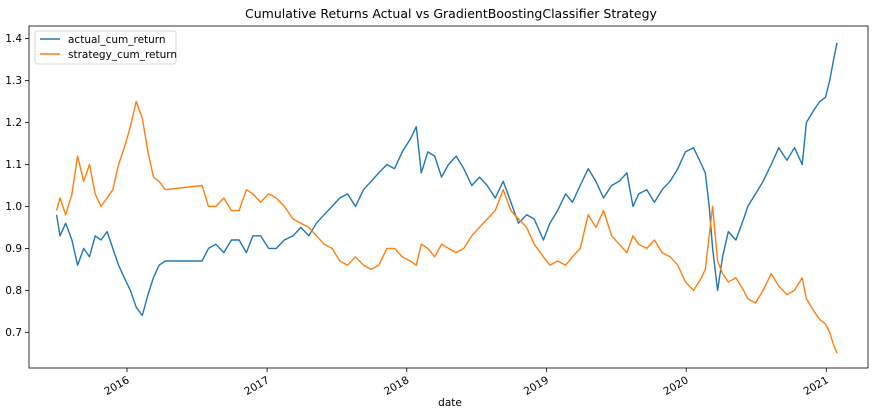  I want to click on y-tick-label: 1.4, so click(13, 39).